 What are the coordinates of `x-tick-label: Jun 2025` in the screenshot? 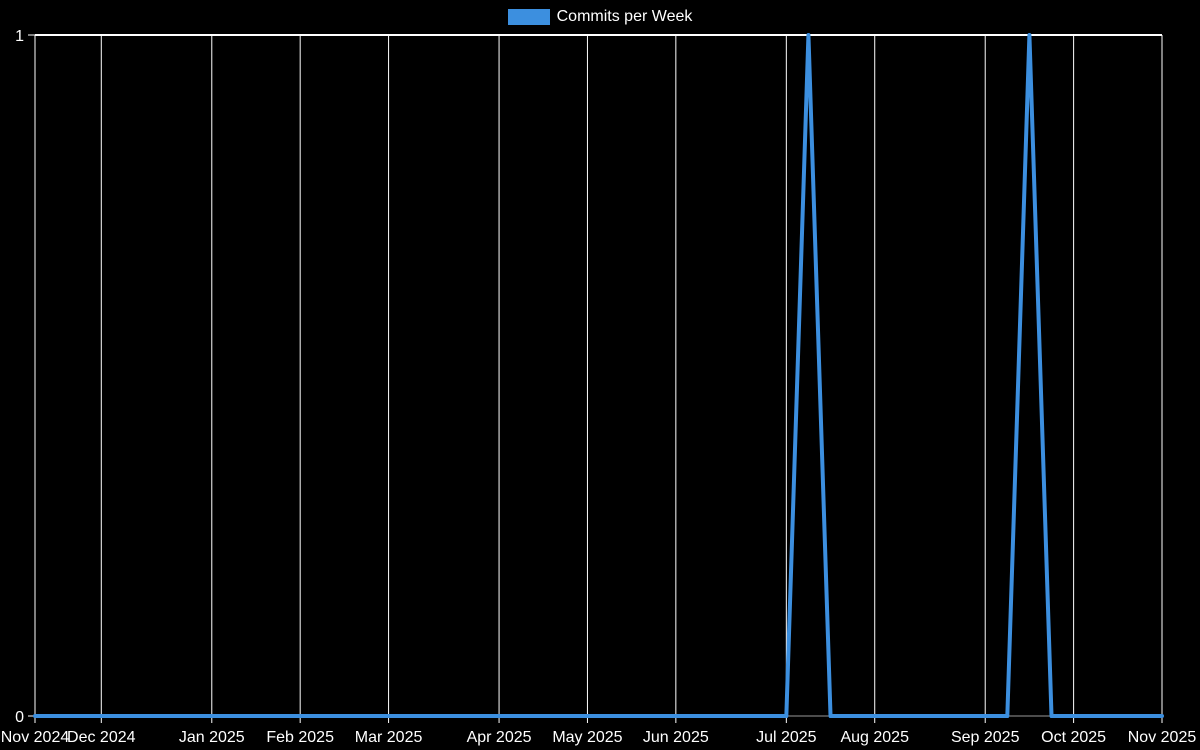 It's located at (676, 737).